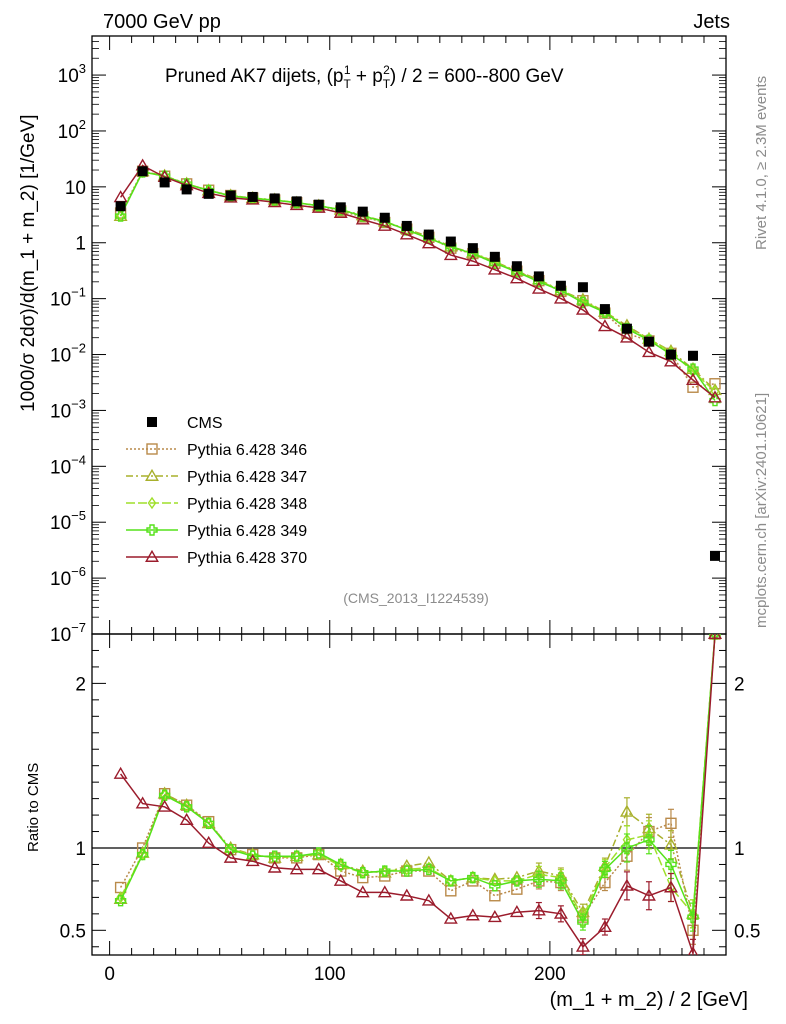 This screenshot has width=786, height=1024. Describe the element at coordinates (78, 348) in the screenshot. I see `y-tick-exp: −2` at that location.